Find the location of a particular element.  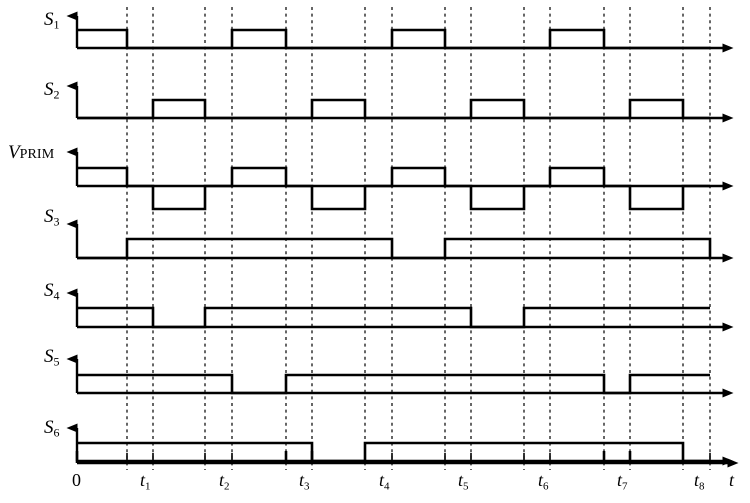

axis-tick-label-t7: t7 is located at coordinates (622, 481).